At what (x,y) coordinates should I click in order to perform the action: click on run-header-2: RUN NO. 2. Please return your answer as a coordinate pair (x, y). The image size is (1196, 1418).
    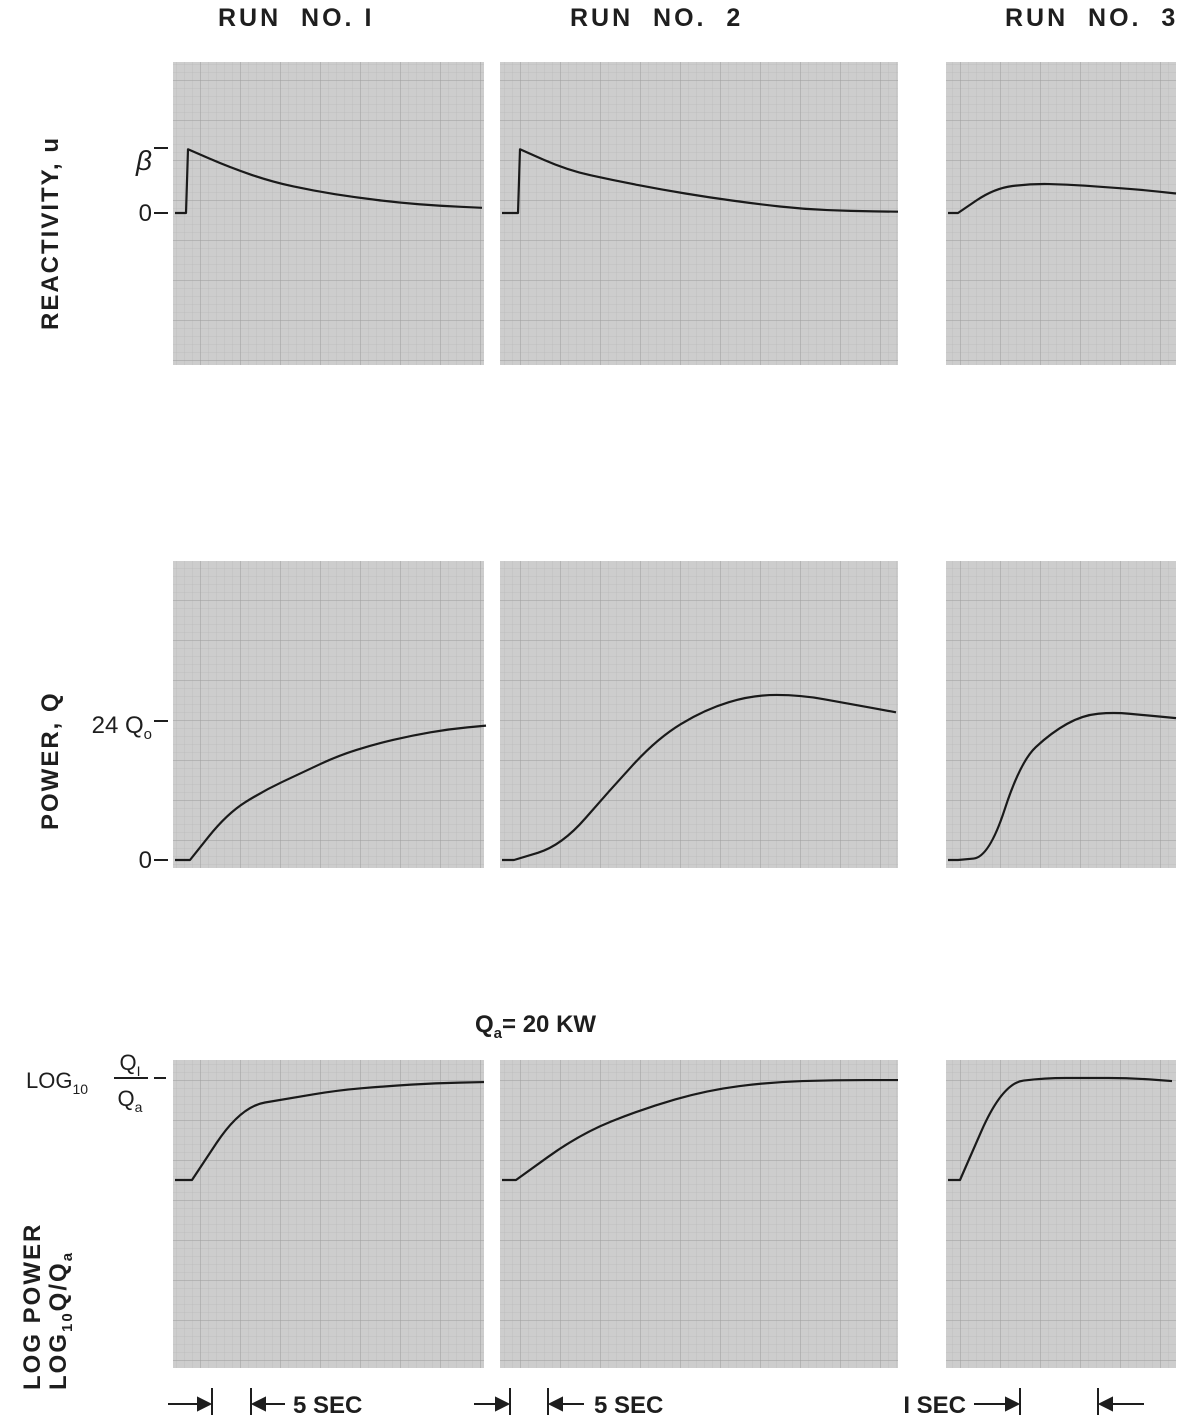
    Looking at the image, I should click on (657, 18).